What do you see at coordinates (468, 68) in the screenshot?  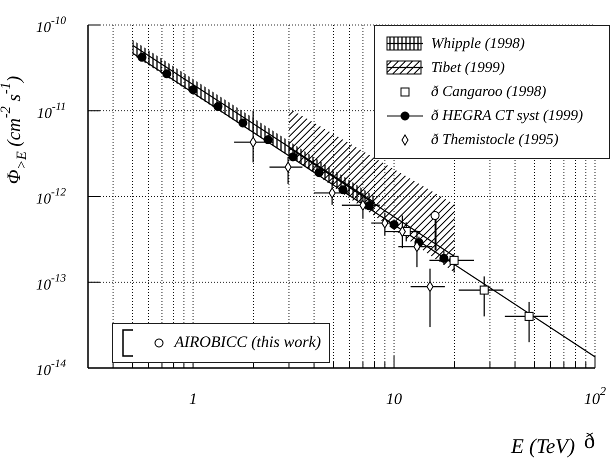 I see `legend-label: Tibet (1999)` at bounding box center [468, 68].